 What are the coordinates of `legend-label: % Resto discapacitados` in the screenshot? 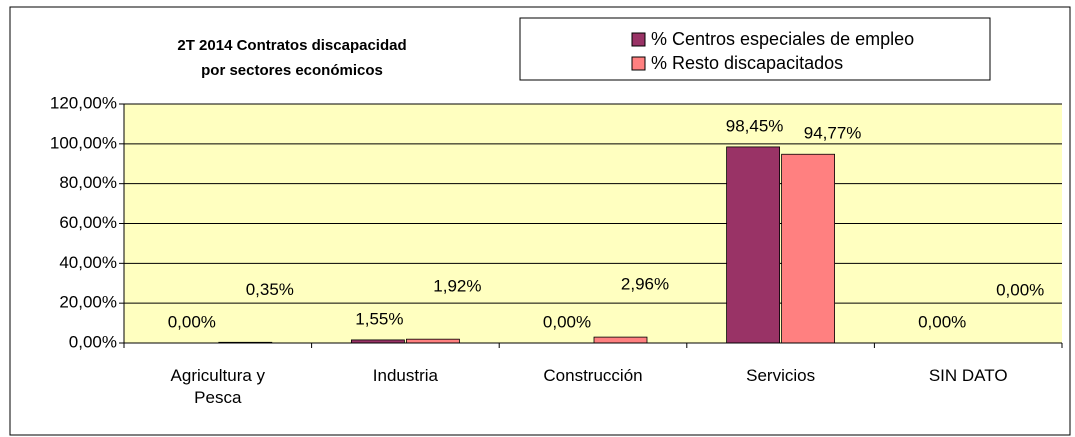 It's located at (747, 63).